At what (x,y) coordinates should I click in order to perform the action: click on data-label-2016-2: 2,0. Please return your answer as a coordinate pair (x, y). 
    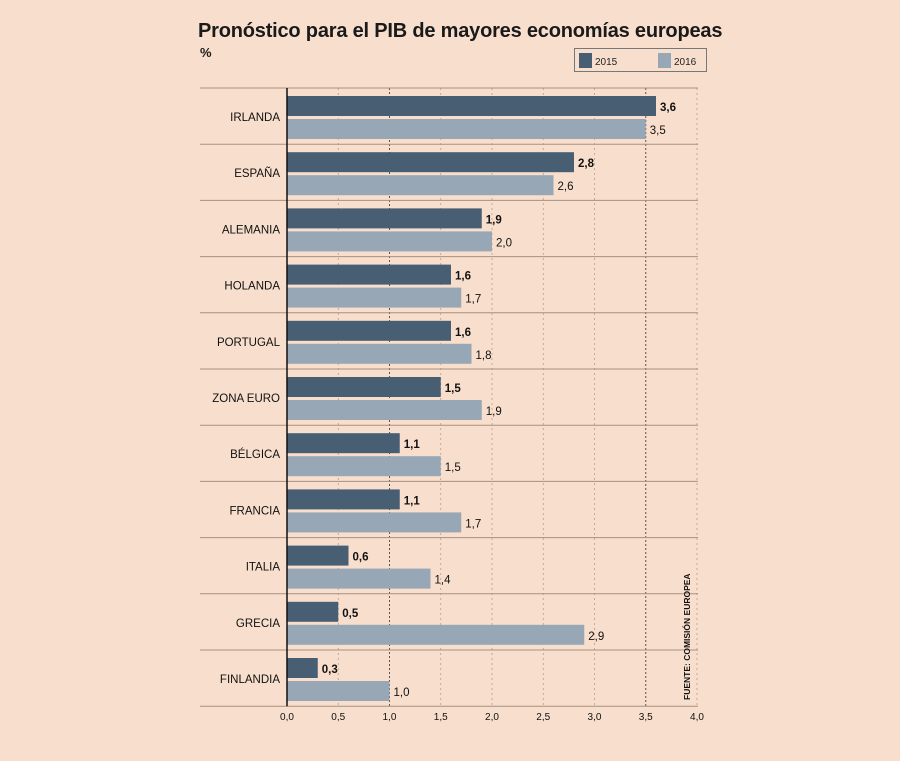
    Looking at the image, I should click on (504, 243).